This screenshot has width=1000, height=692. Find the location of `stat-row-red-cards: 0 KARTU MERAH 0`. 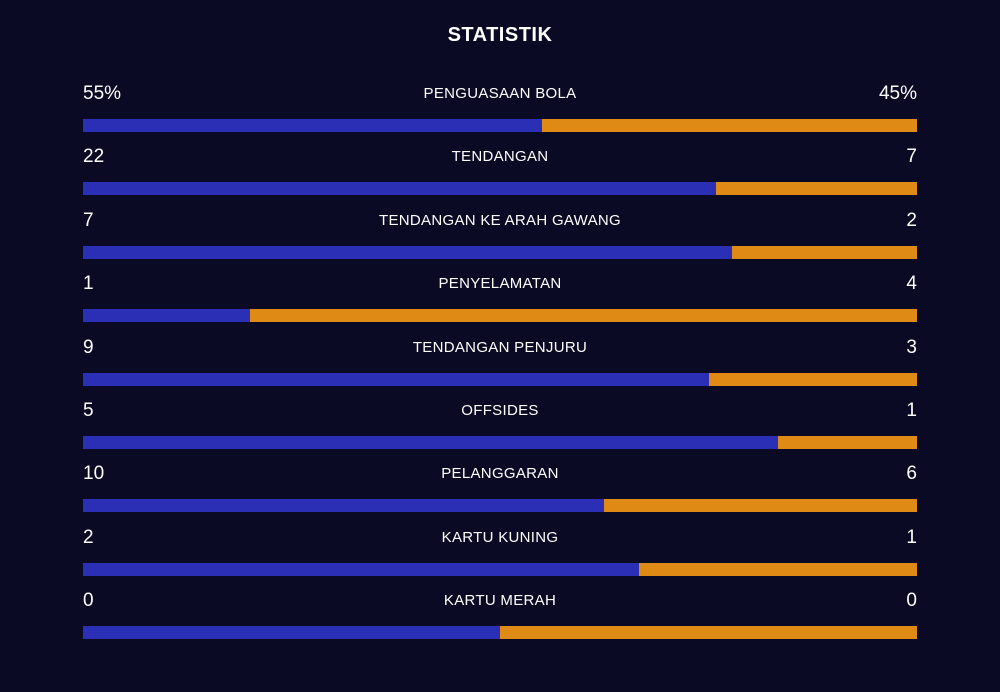

stat-row-red-cards: 0 KARTU MERAH 0 is located at coordinates (500, 616).